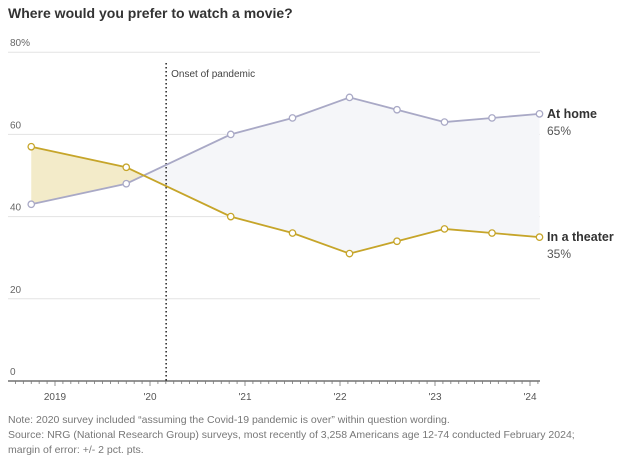 The width and height of the screenshot is (624, 465). What do you see at coordinates (76, 450) in the screenshot?
I see `margin-text: margin of error: +/- 2 pct. pts.` at bounding box center [76, 450].